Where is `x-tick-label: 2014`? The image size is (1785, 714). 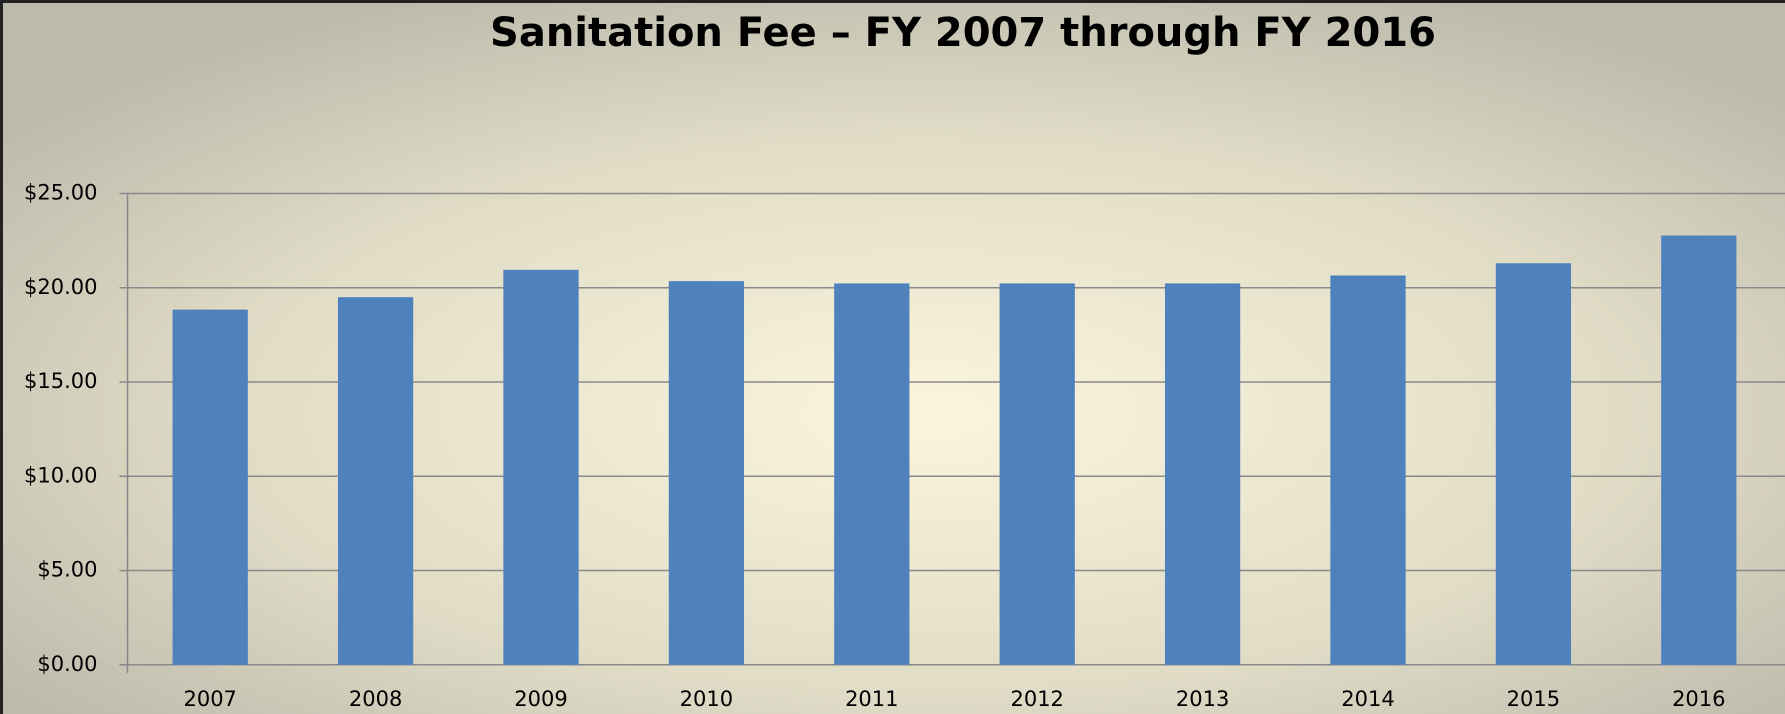
x-tick-label: 2014 is located at coordinates (1367, 699).